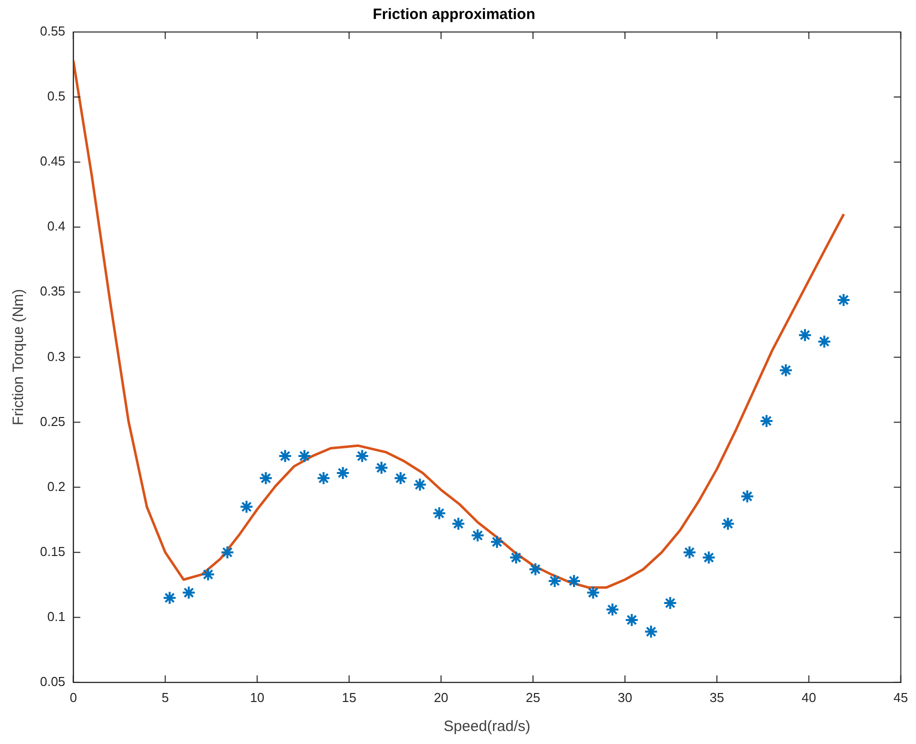 This screenshot has height=744, width=916. What do you see at coordinates (717, 697) in the screenshot?
I see `x-tick-label: 35` at bounding box center [717, 697].